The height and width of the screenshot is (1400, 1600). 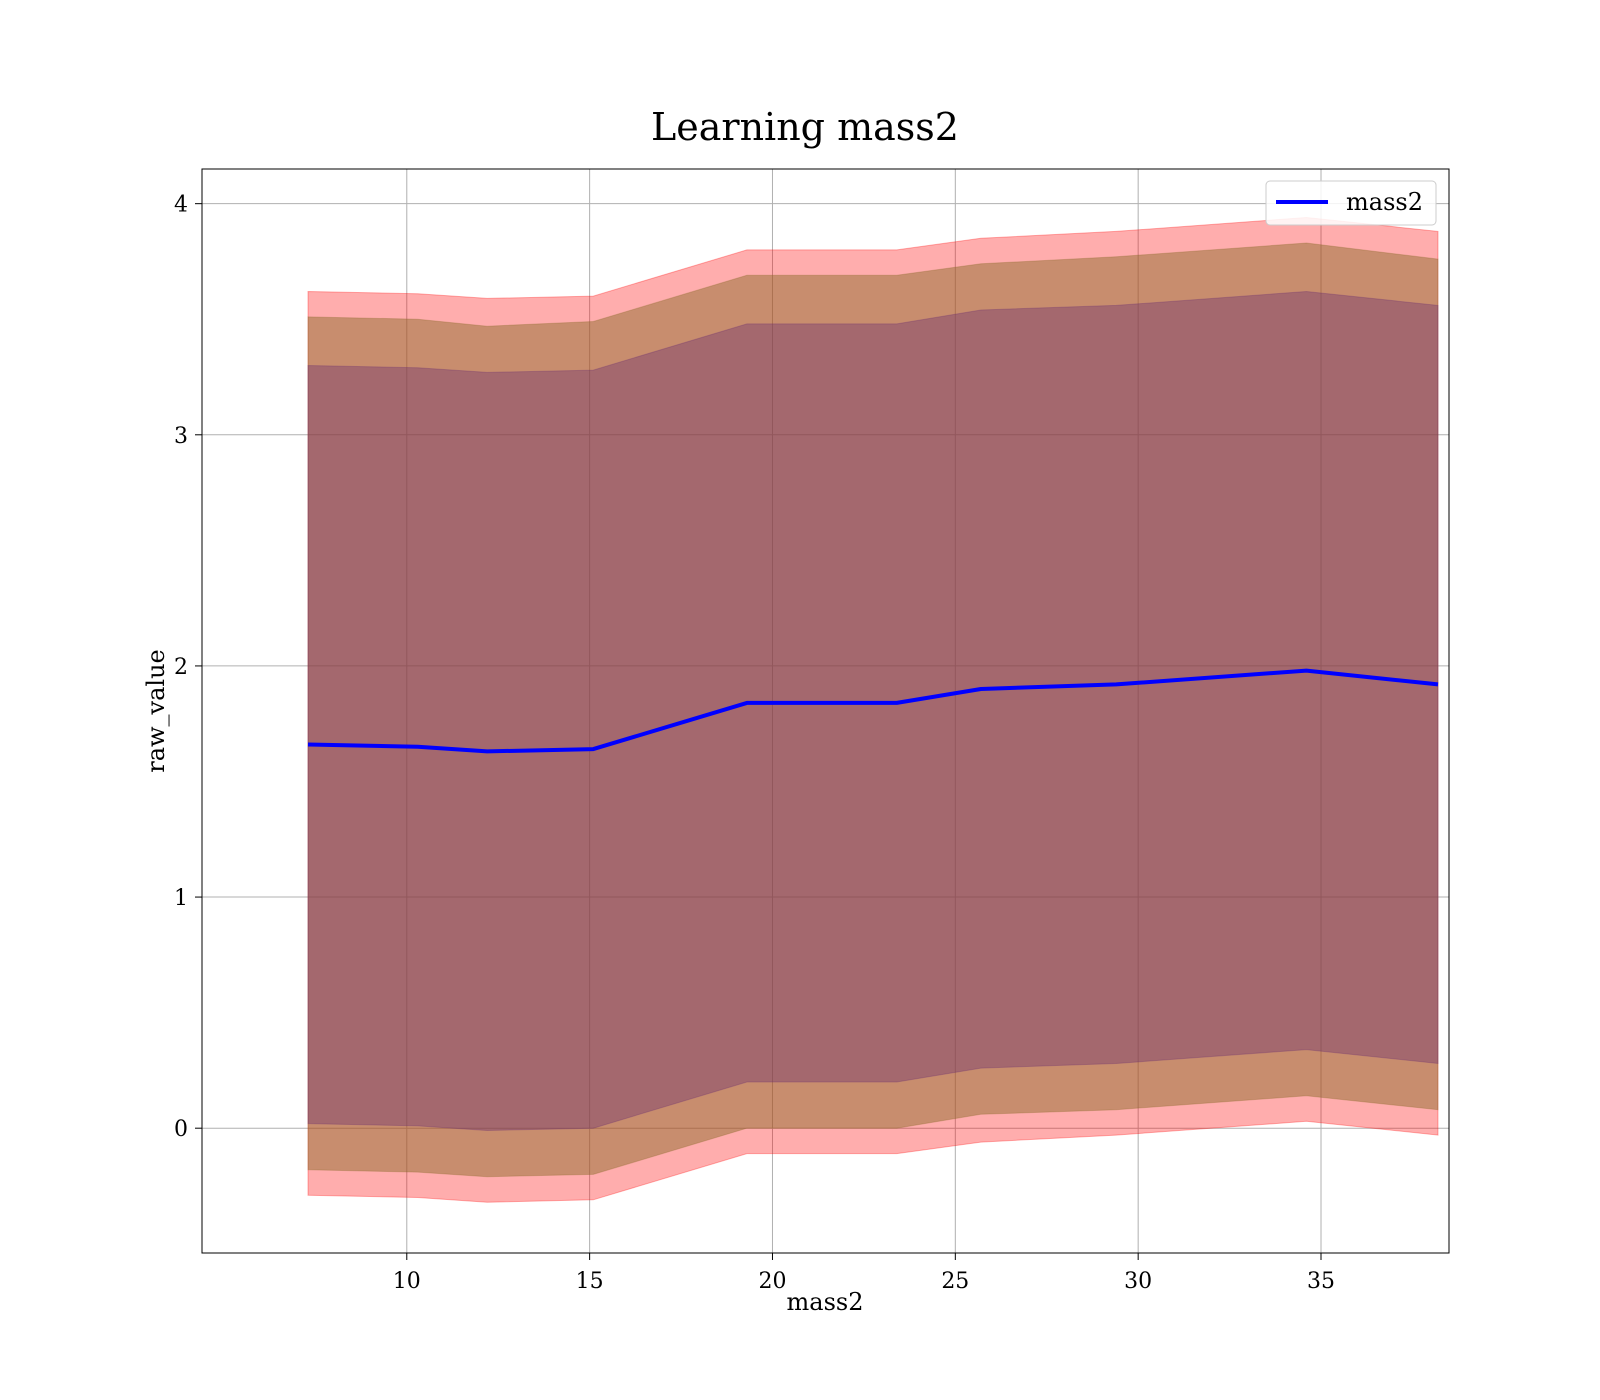 I want to click on legend-label-mass2: mass2, so click(x=1384, y=202).